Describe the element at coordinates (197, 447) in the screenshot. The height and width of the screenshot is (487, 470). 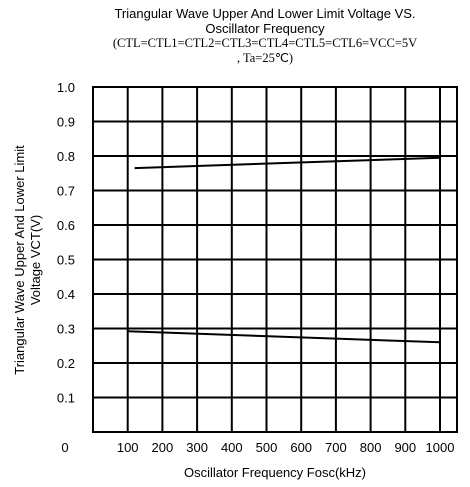
I see `x-tick-label: 300` at that location.